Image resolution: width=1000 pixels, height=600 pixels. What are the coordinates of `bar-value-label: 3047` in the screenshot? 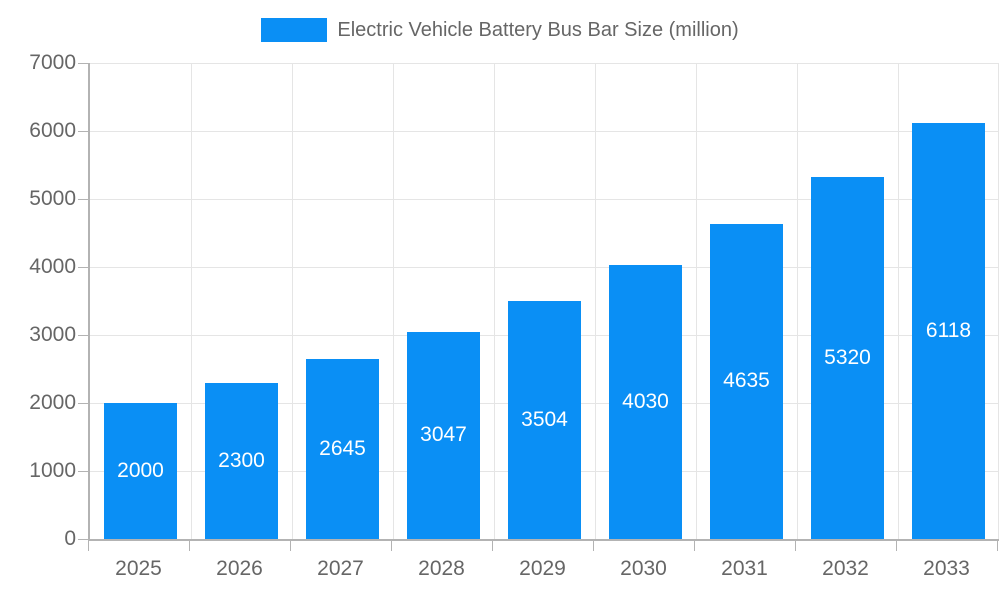 It's located at (443, 435).